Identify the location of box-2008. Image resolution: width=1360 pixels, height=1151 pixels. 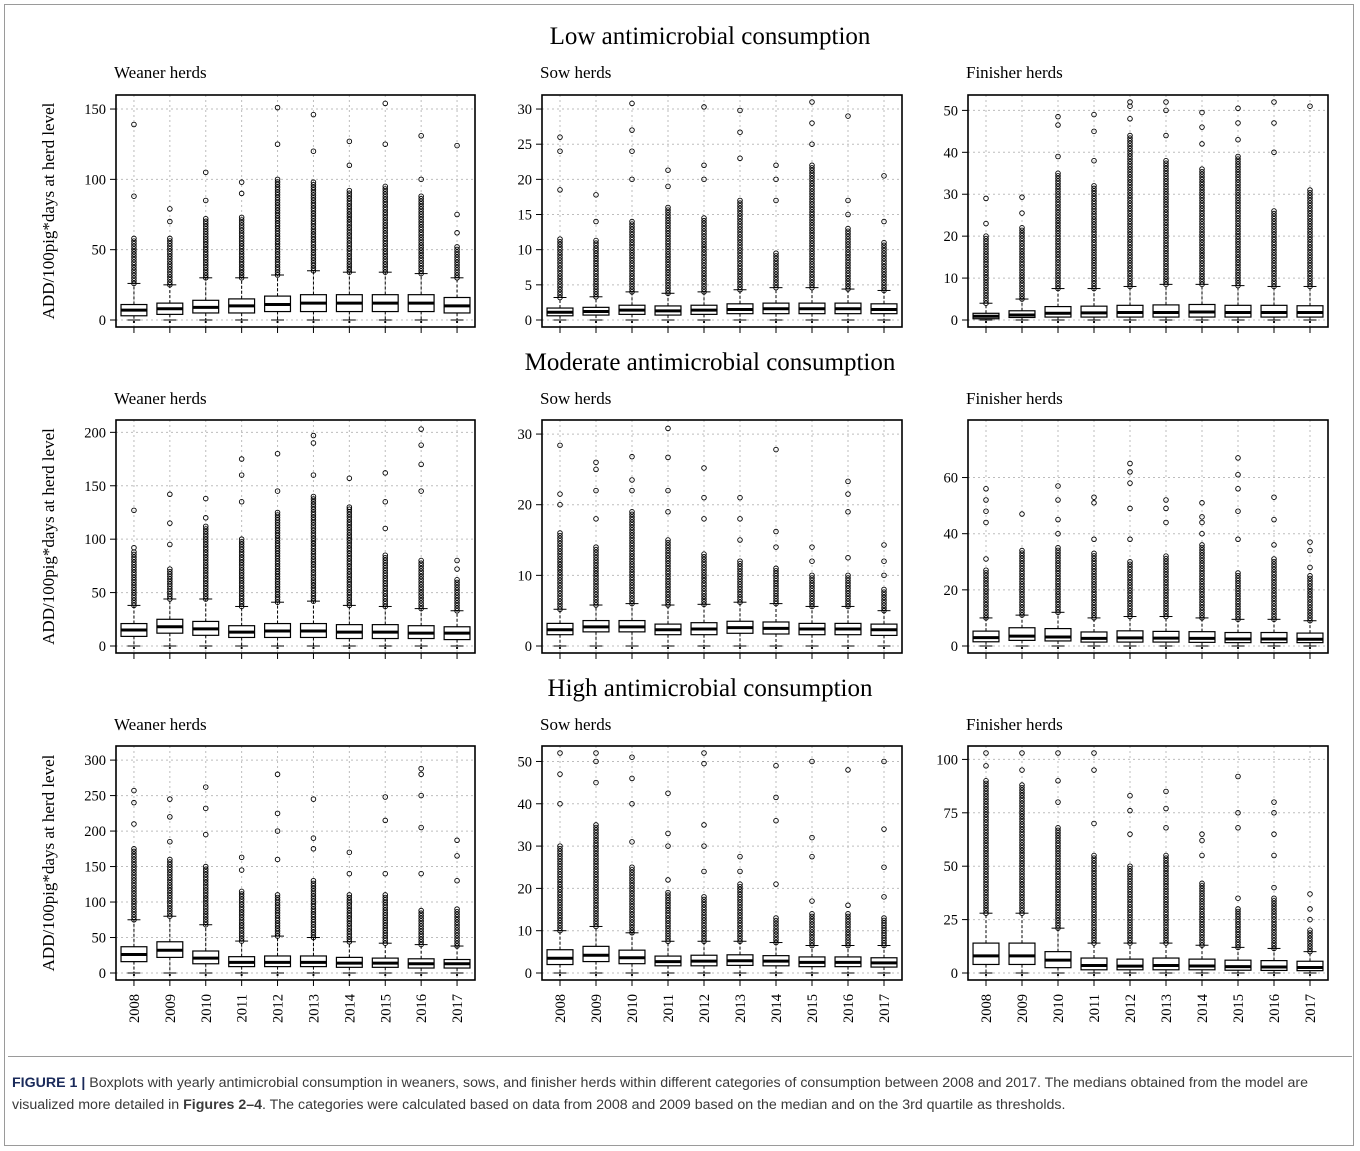
(986, 863).